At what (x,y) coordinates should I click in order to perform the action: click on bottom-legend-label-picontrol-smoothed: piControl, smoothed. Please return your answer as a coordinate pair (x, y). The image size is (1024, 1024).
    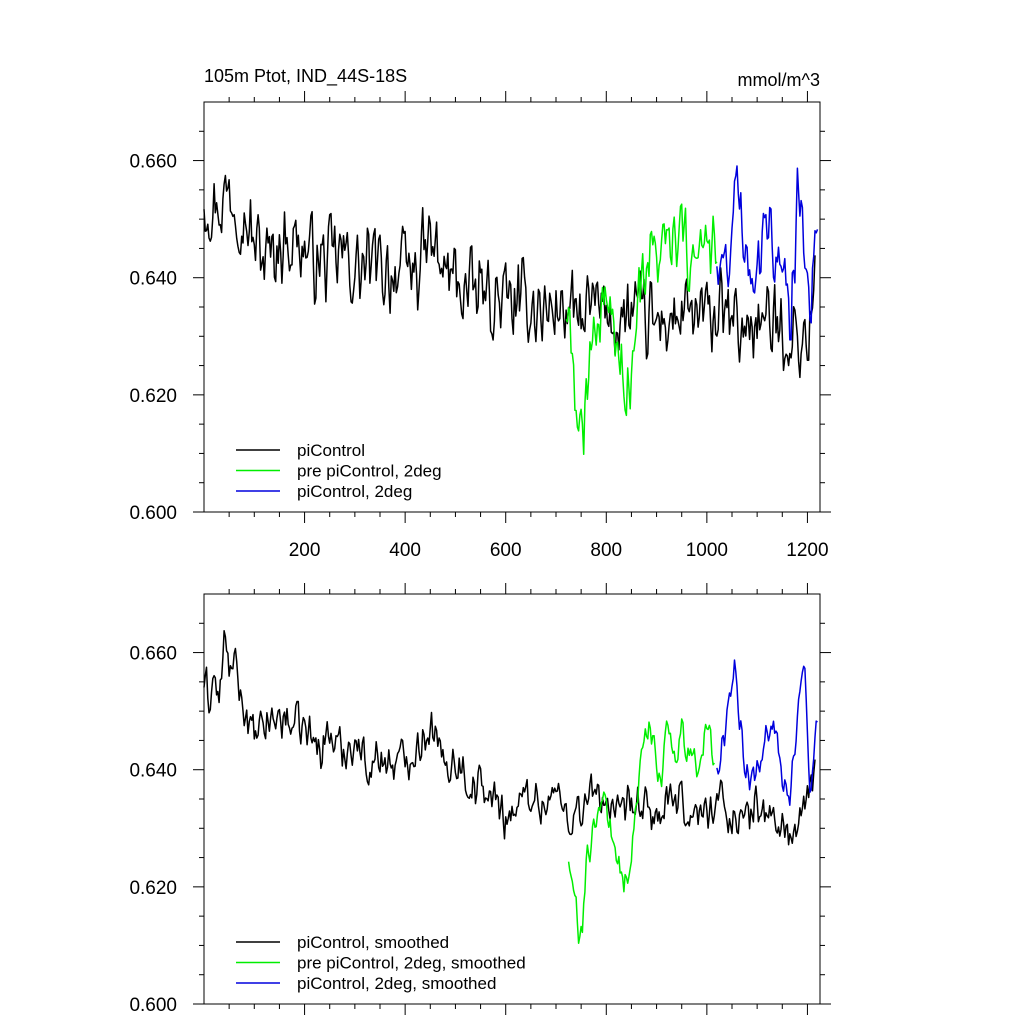
    Looking at the image, I should click on (373, 942).